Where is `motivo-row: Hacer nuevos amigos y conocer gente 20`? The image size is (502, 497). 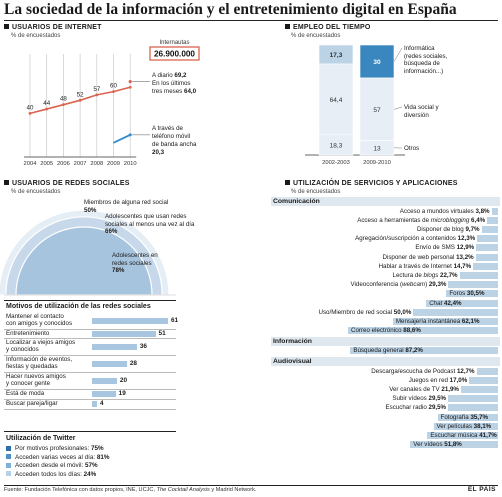
motivo-row: Hacer nuevos amigos y conocer gente 20 is located at coordinates (90, 381).